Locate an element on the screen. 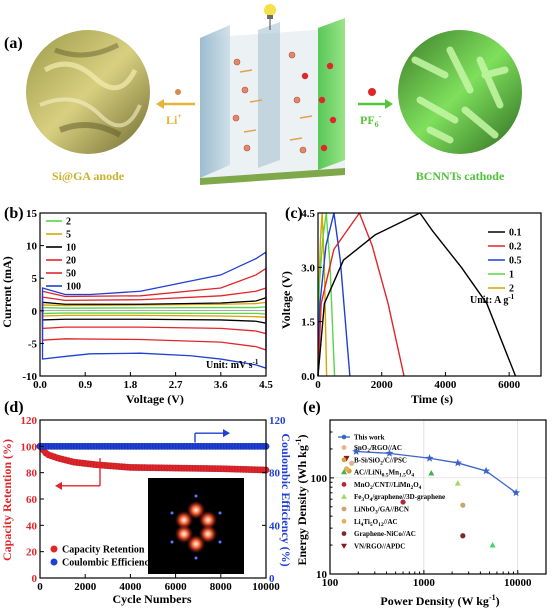 This screenshot has height=611, width=553. d-ytick-label: 120 is located at coordinates (29, 421).